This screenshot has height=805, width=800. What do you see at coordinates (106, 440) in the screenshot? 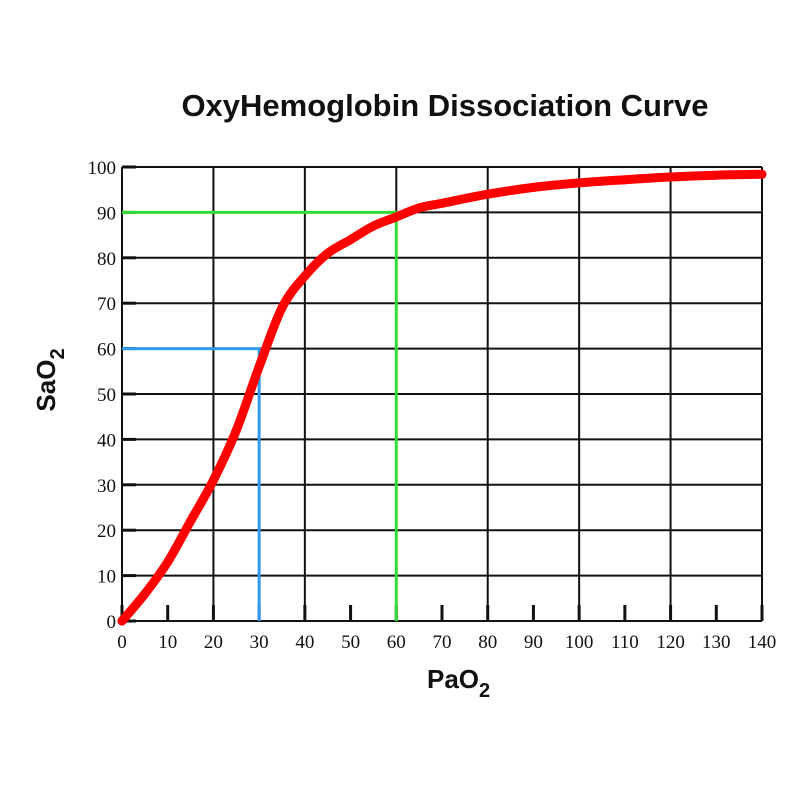
I see `y-tick-label-40: 40` at bounding box center [106, 440].